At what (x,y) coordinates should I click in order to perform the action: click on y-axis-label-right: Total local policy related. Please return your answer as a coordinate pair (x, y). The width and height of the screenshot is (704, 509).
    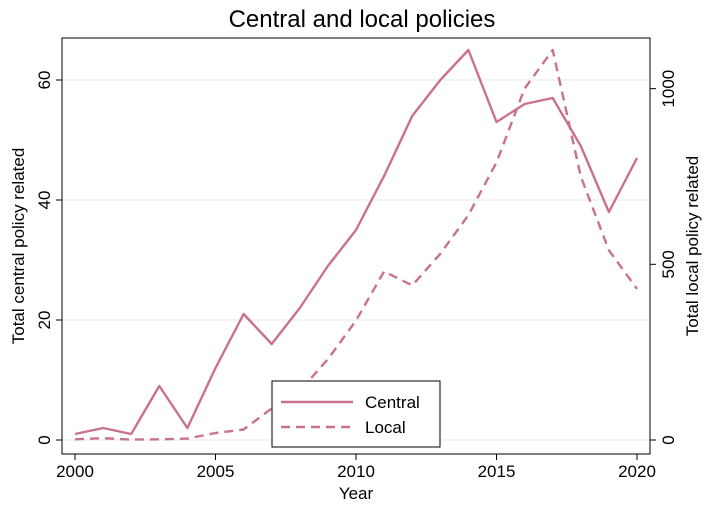
    Looking at the image, I should click on (692, 246).